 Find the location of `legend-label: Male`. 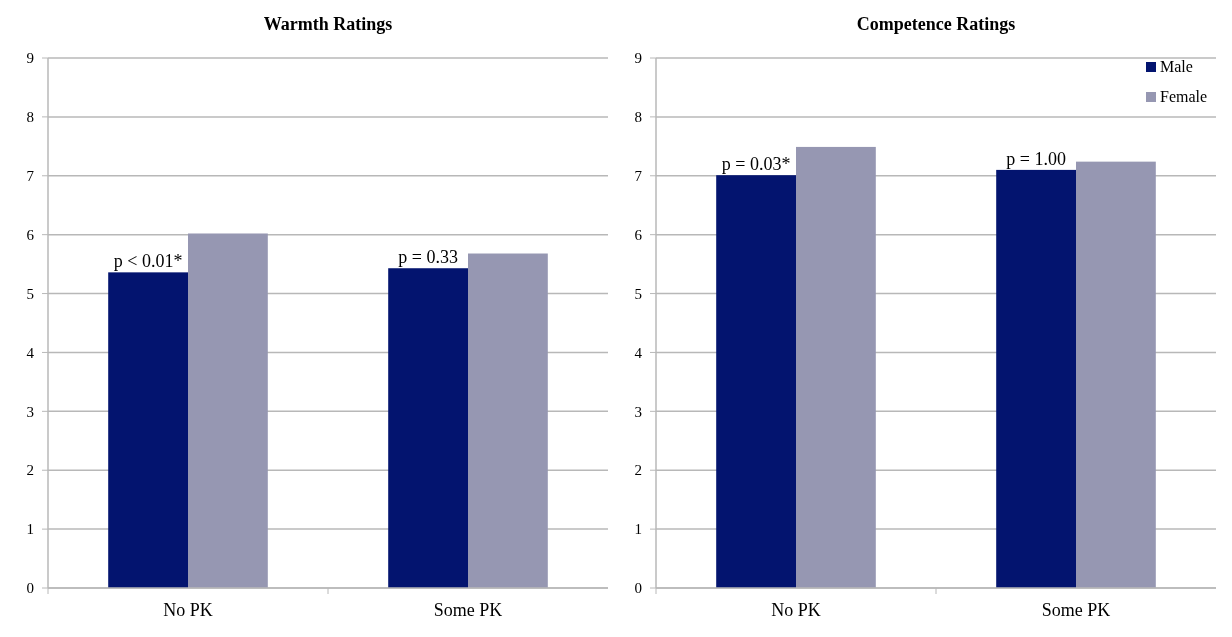

legend-label: Male is located at coordinates (1176, 66).